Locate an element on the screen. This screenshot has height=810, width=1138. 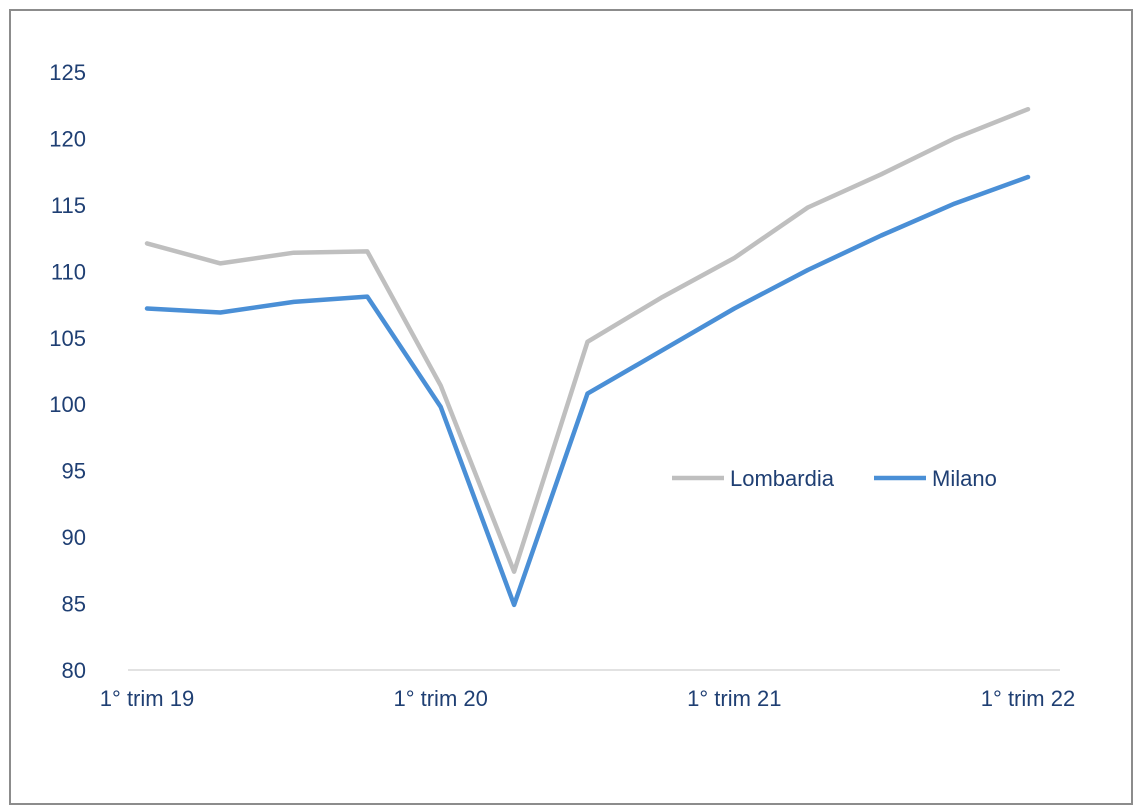
x-tick-label: 1° trim 22 is located at coordinates (1028, 698).